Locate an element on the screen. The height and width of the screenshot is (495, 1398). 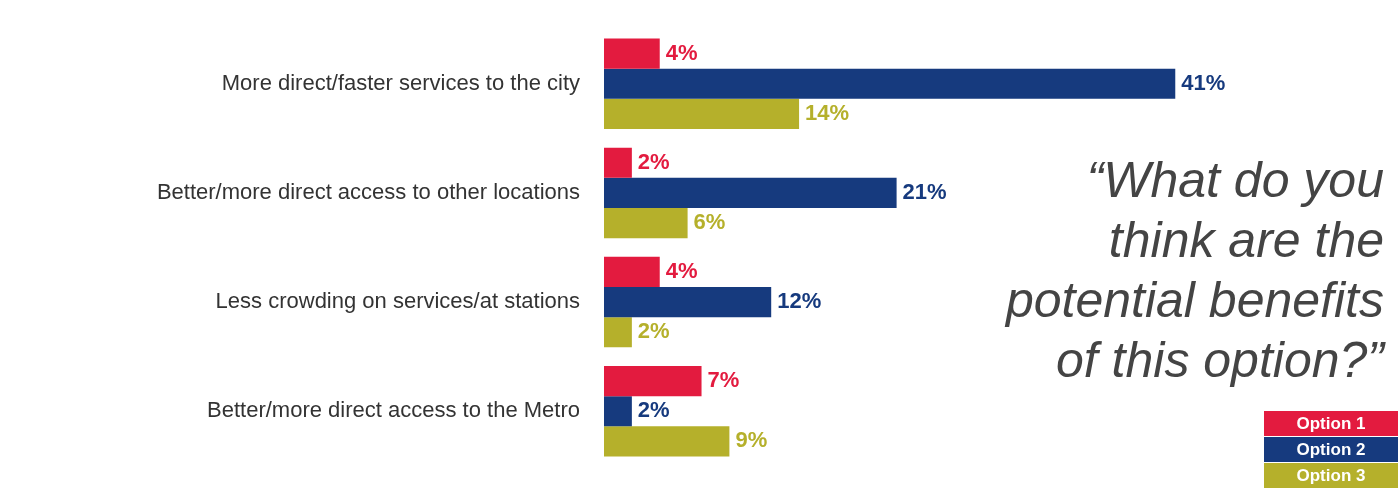
y-tick-label: Less crowding on services/at stations is located at coordinates (397, 301).